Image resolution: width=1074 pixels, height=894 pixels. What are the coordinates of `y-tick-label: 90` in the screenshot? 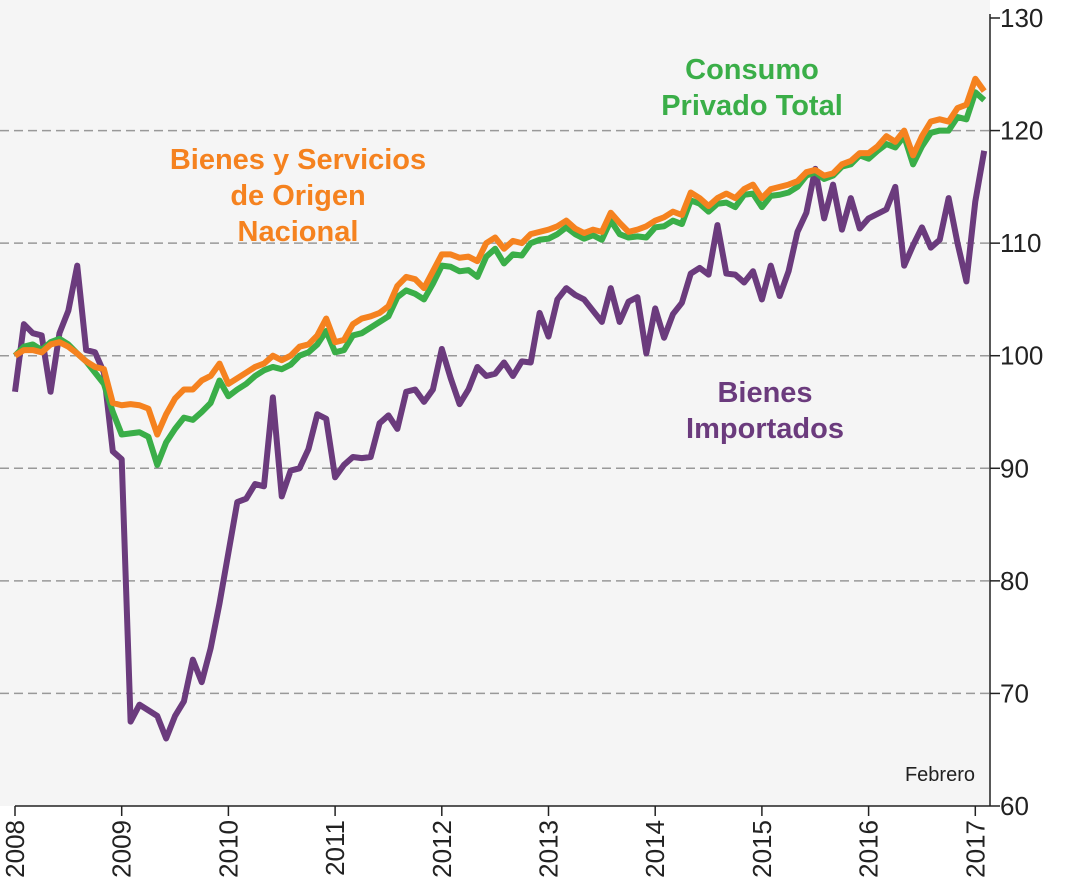 It's located at (1014, 468).